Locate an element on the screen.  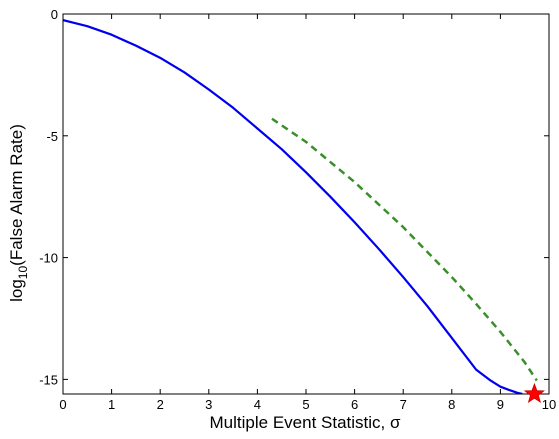
y-axis-label-subscript: 10 is located at coordinates (23, 273).